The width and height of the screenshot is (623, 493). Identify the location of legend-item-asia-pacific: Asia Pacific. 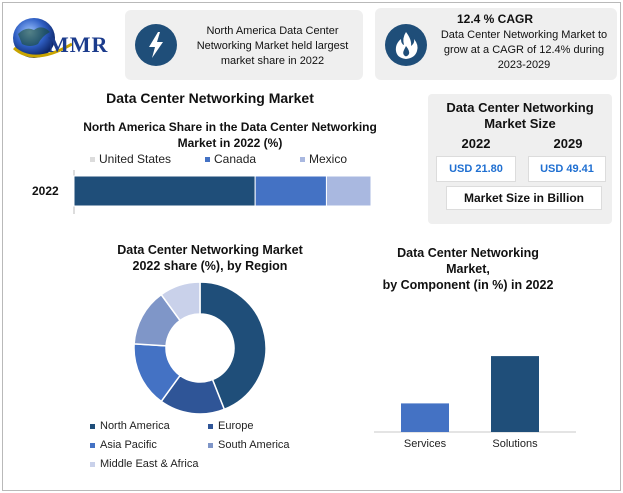
(123, 445).